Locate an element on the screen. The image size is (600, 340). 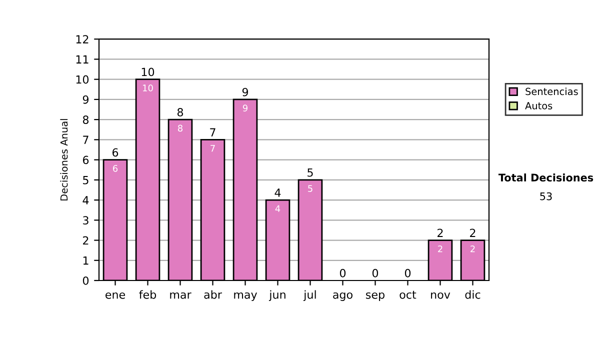
total-label: 6 is located at coordinates (115, 152).